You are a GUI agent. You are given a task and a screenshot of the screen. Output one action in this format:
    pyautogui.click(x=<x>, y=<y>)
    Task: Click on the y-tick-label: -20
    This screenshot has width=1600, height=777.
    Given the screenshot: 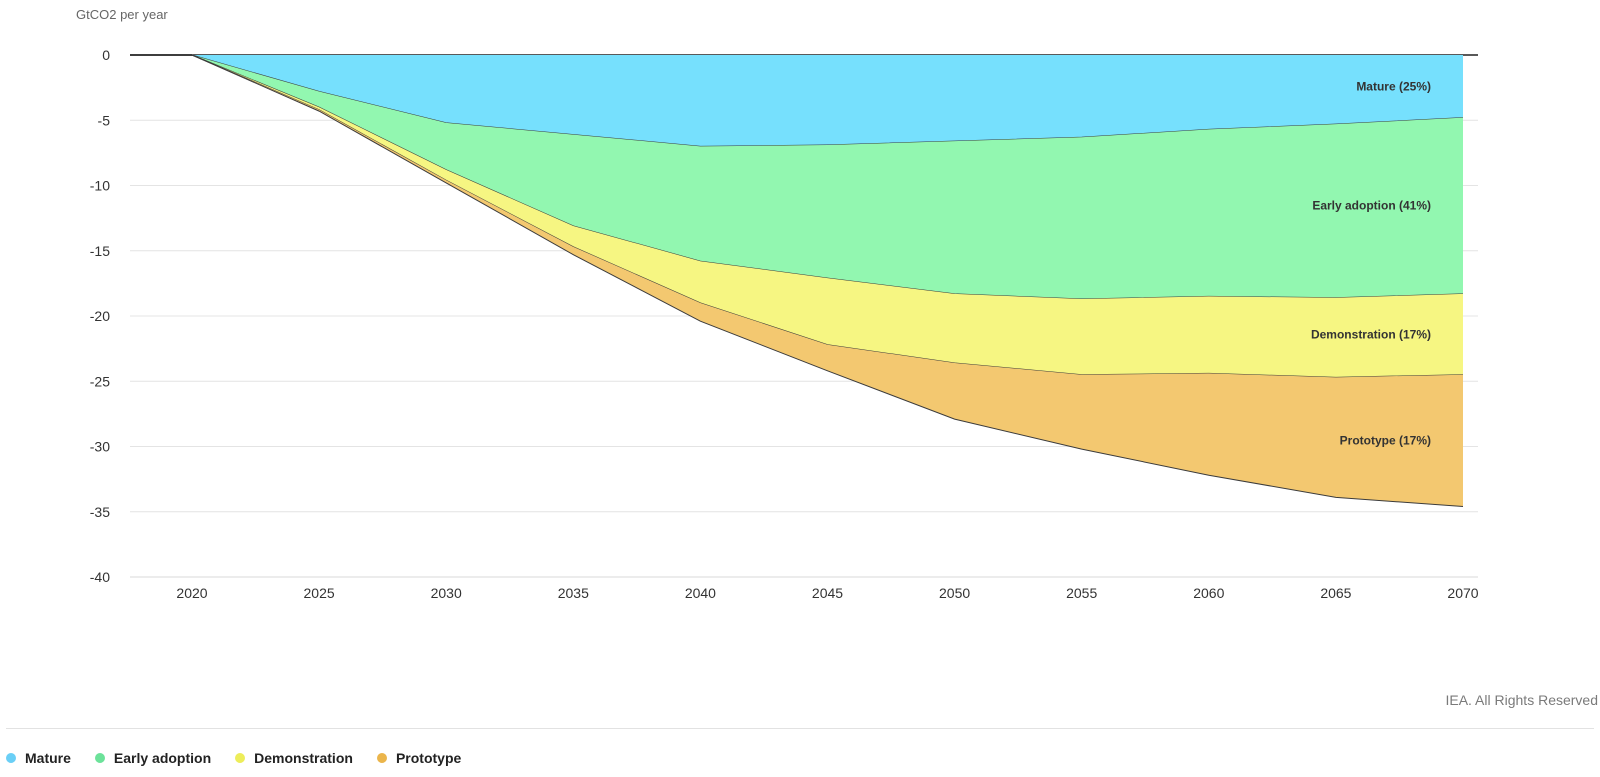 What is the action you would take?
    pyautogui.click(x=100, y=316)
    